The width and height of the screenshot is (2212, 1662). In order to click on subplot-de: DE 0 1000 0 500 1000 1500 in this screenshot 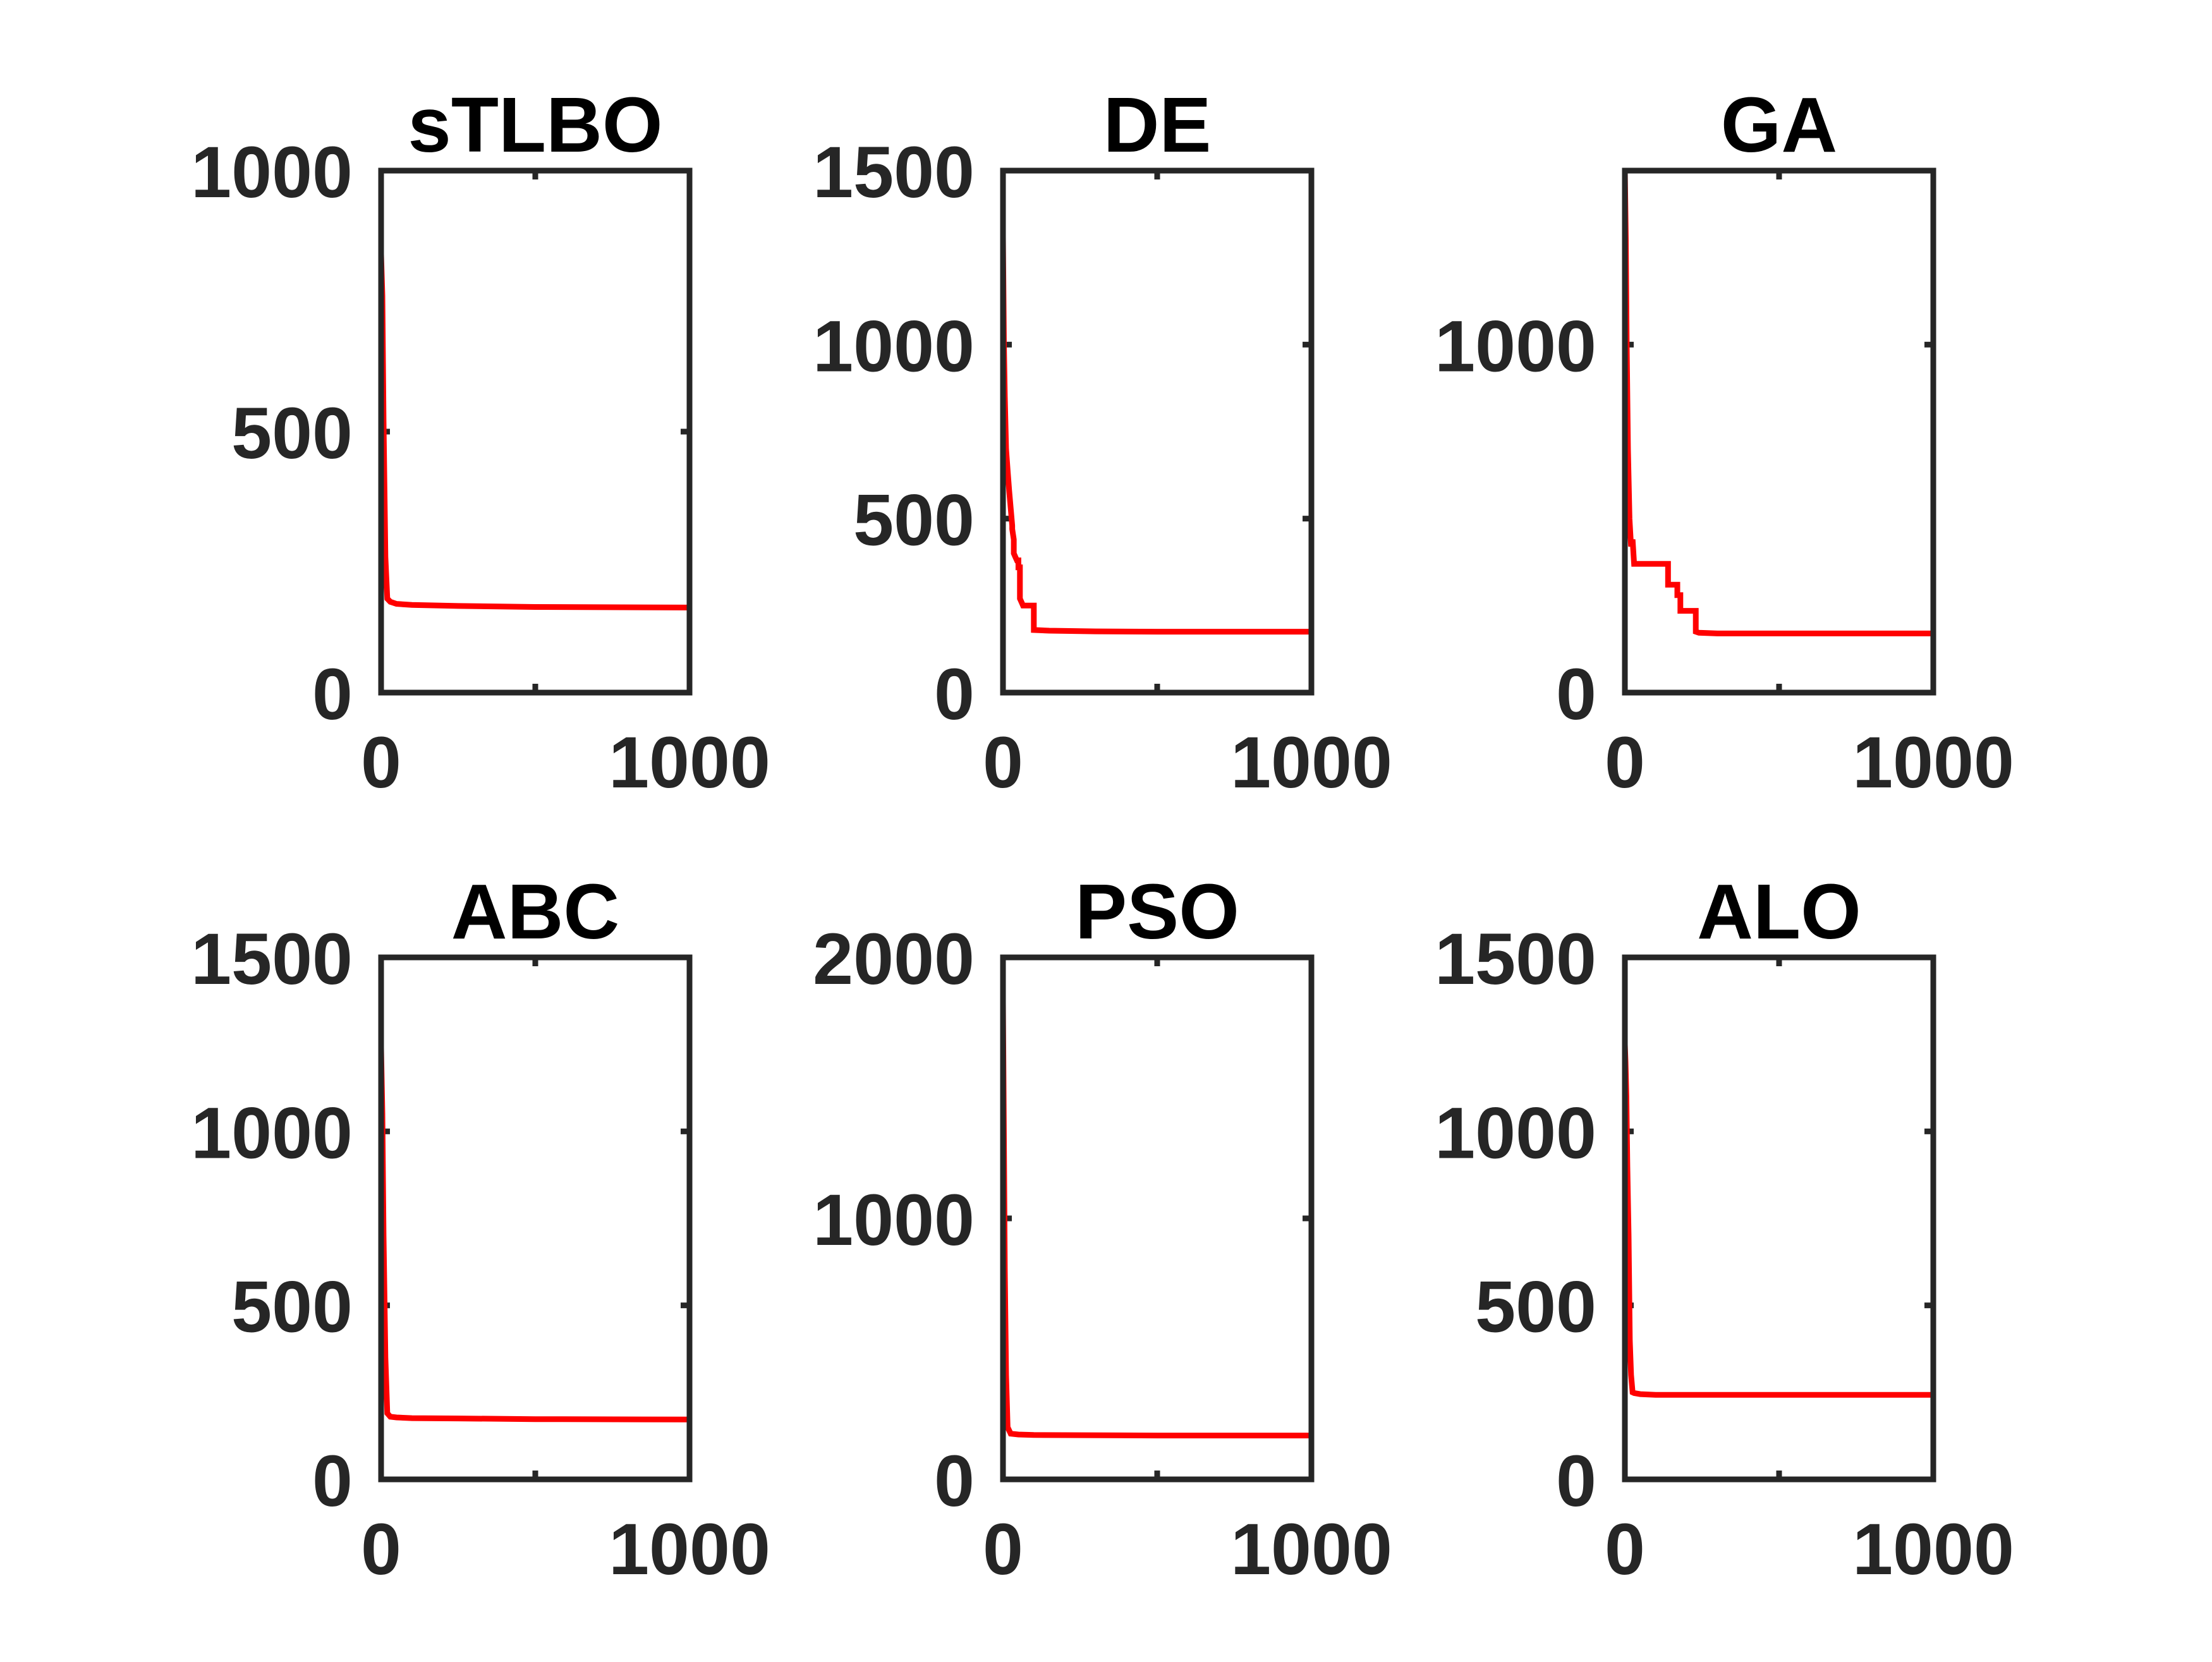, I will do `click(1102, 442)`.